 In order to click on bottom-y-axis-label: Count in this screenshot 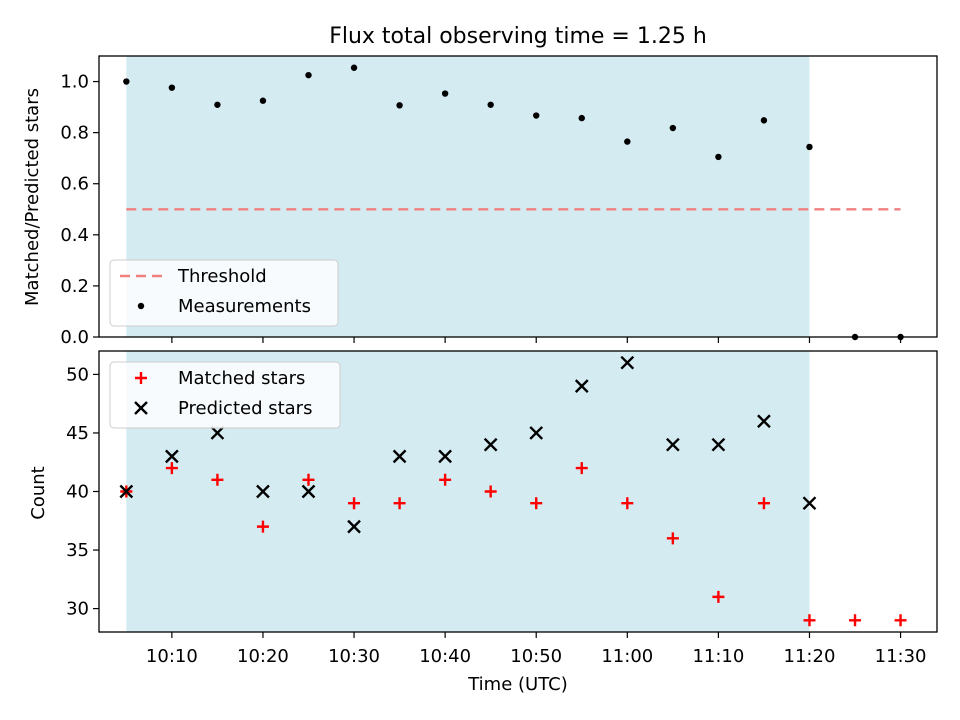, I will do `click(38, 492)`.